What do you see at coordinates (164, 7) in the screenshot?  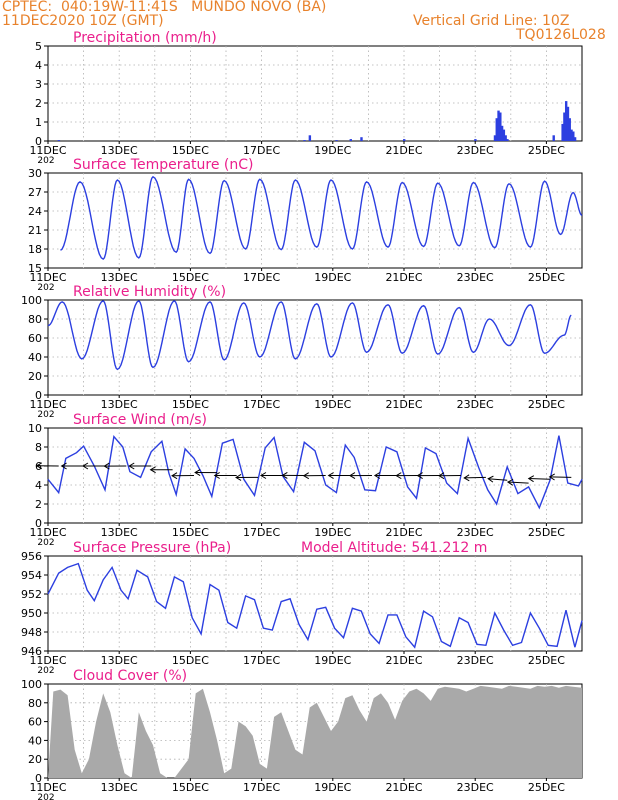 I see `header-location: CPTEC: 040:19W-11:41S MUNDO NOVO (BA)` at bounding box center [164, 7].